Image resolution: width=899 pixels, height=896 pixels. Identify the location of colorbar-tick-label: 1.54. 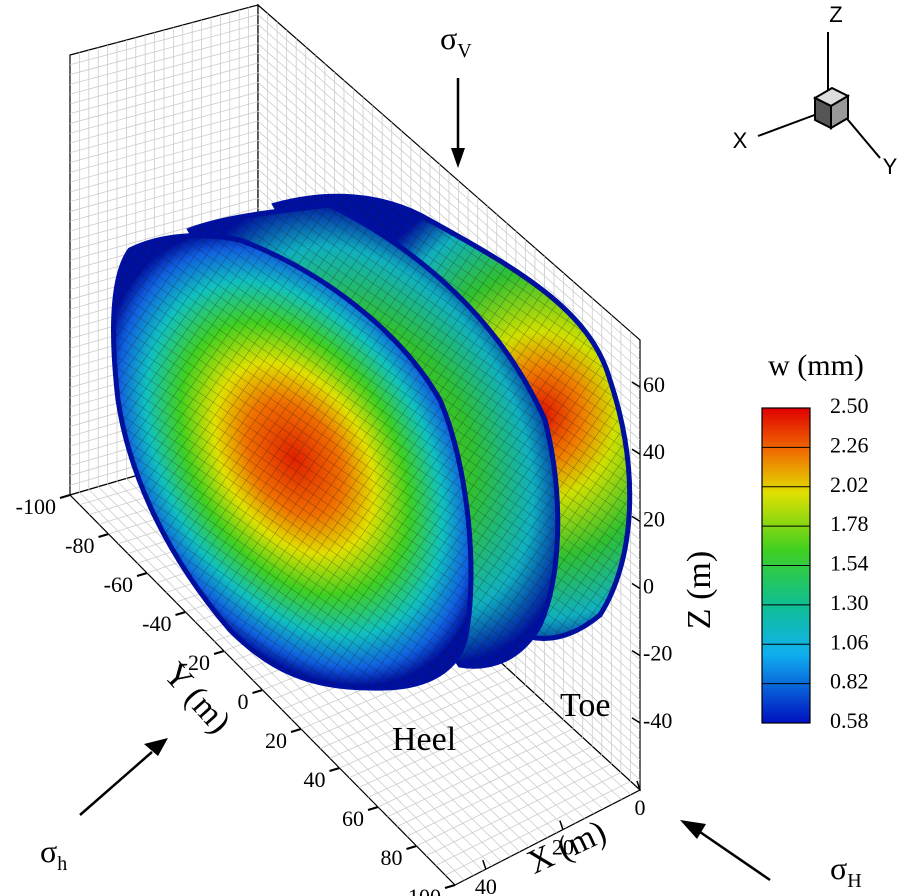
(849, 563).